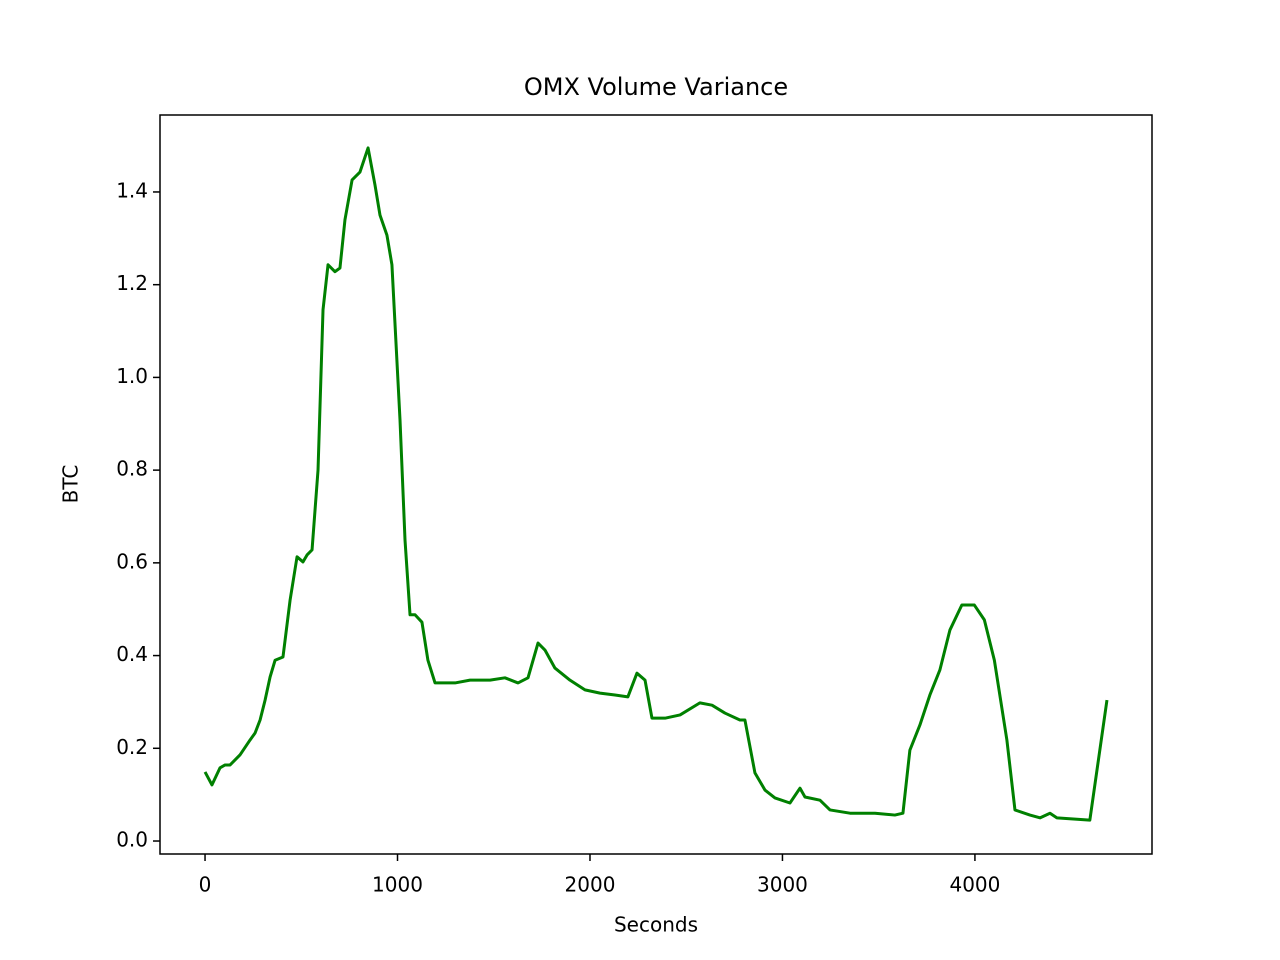  Describe the element at coordinates (132, 840) in the screenshot. I see `y-tick-label: 0.0` at that location.